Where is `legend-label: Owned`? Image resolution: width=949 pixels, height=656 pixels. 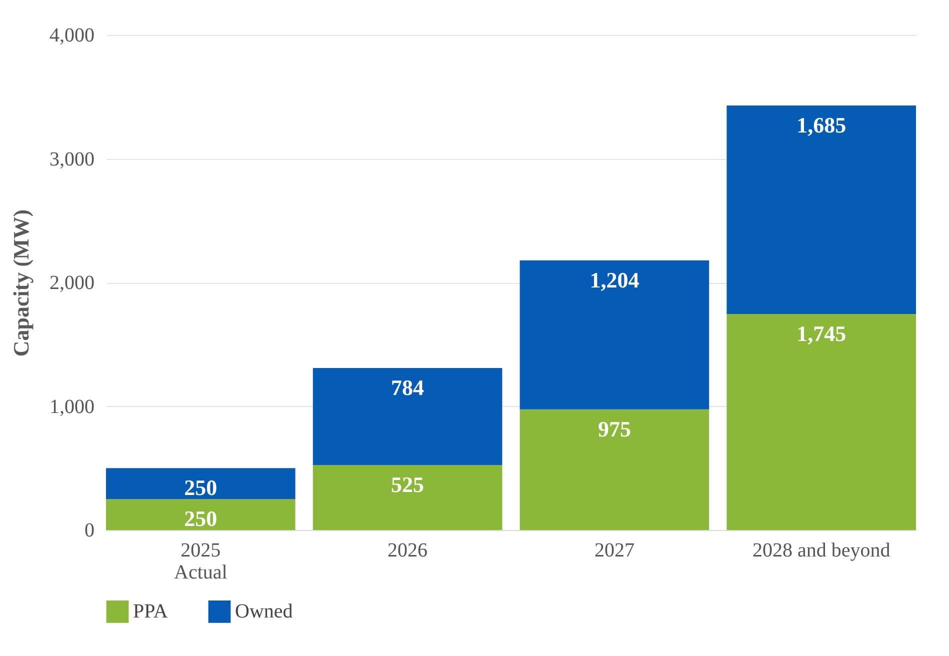
legend-label: Owned is located at coordinates (264, 611).